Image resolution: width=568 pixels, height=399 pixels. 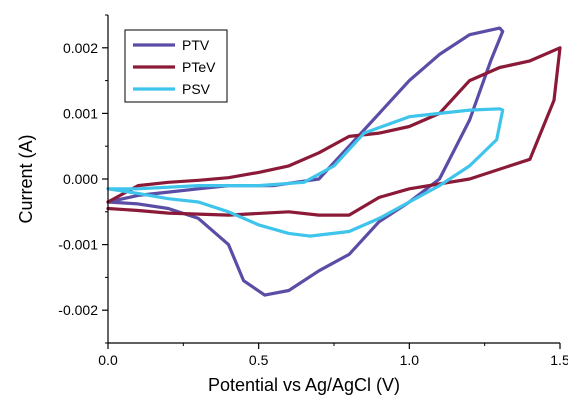 What do you see at coordinates (196, 89) in the screenshot?
I see `legend-label: PSV` at bounding box center [196, 89].